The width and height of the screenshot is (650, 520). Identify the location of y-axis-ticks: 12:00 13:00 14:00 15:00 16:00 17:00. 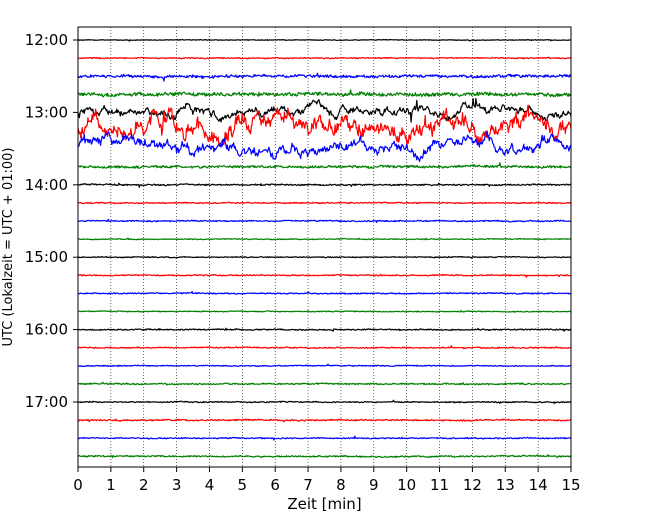
(51, 221).